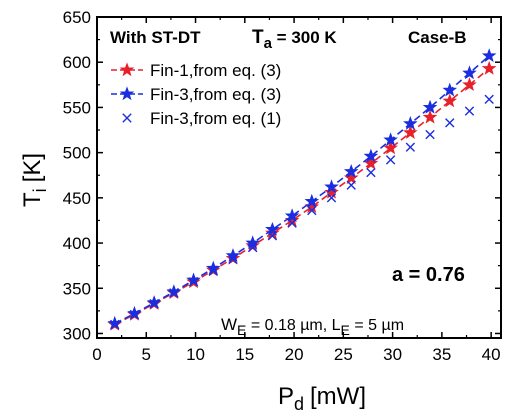 This screenshot has height=419, width=520. What do you see at coordinates (345, 330) in the screenshot?
I see `annotation-dims-l-sub: E` at bounding box center [345, 330].